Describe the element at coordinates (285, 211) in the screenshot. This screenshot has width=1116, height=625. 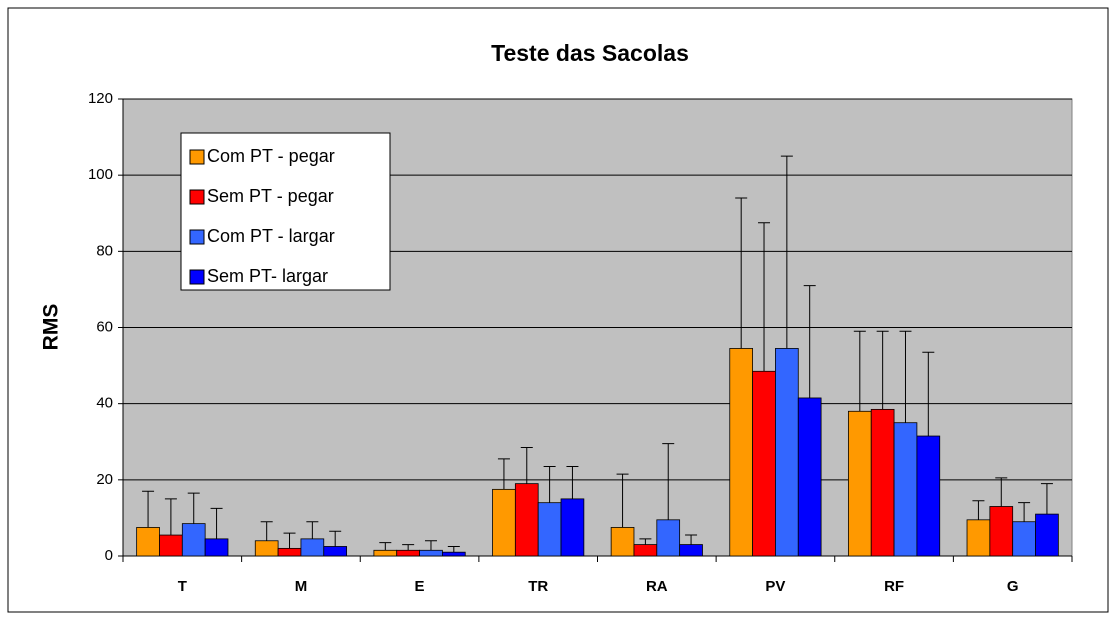
I see `legend-box` at that location.